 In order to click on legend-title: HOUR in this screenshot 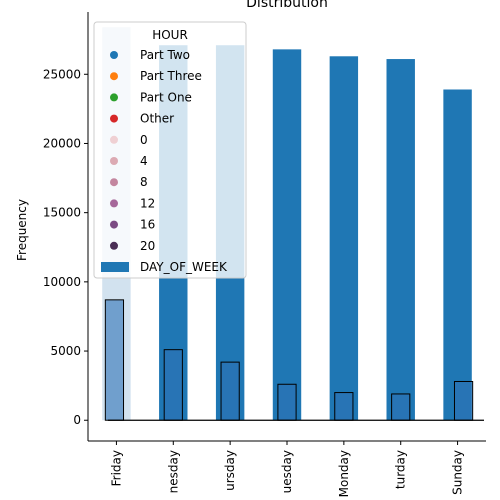, I will do `click(170, 35)`.